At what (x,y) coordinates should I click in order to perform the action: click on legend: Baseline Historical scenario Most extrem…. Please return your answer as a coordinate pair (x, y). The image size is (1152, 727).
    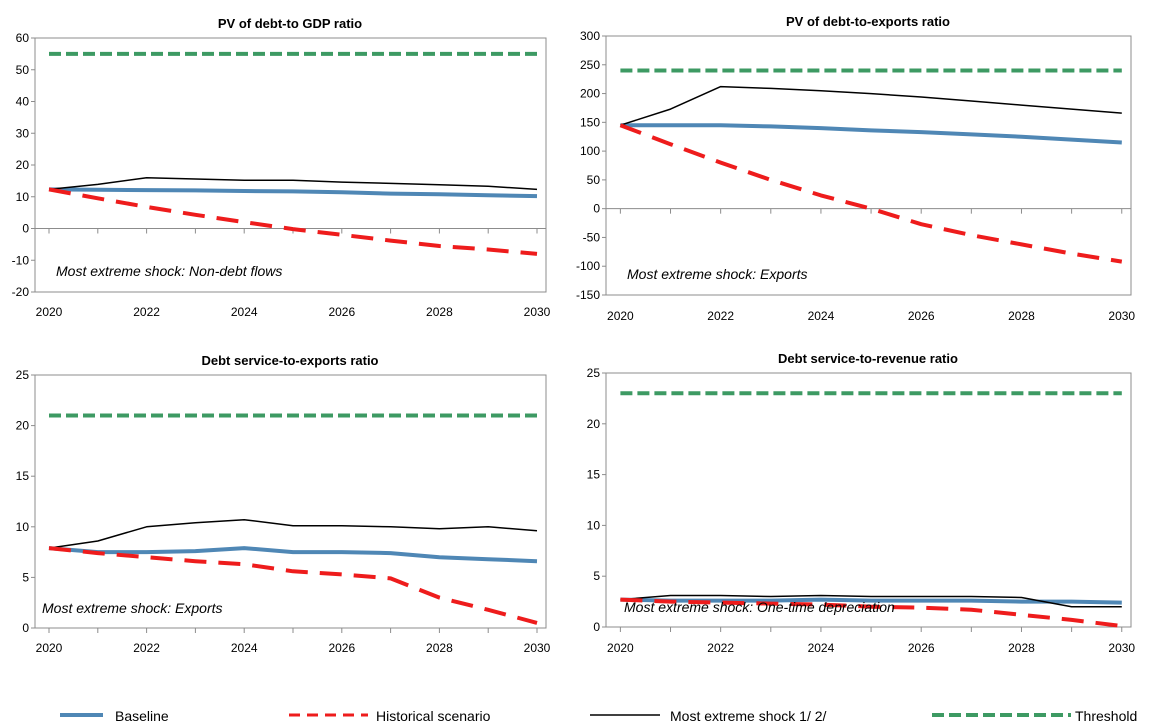
    Looking at the image, I should click on (598, 716).